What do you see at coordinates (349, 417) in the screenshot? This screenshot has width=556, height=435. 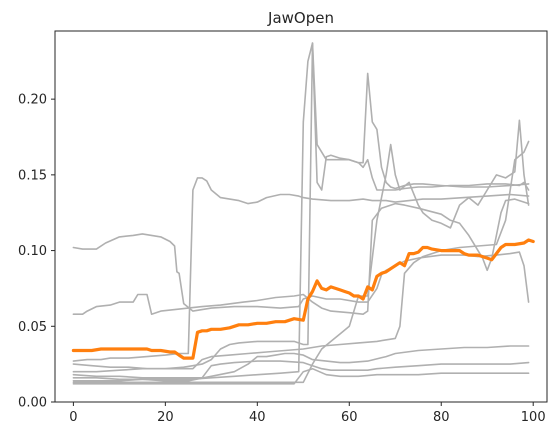 I see `x-tick-label: 60` at bounding box center [349, 417].